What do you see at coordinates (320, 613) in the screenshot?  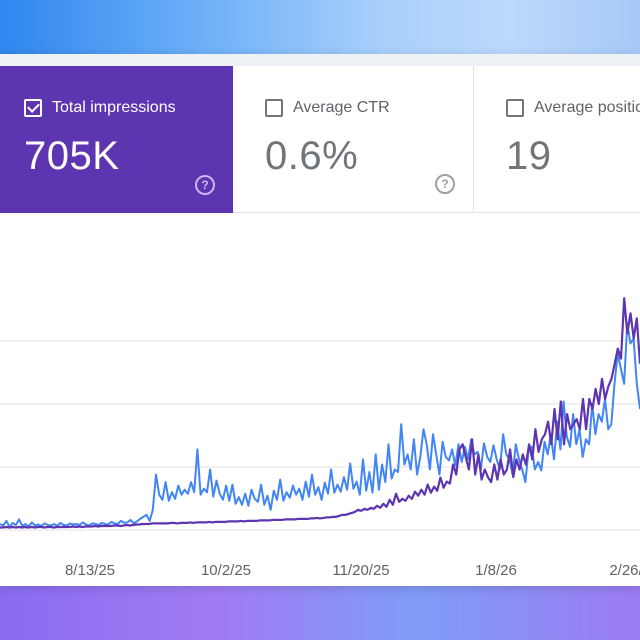 I see `background-band` at bounding box center [320, 613].